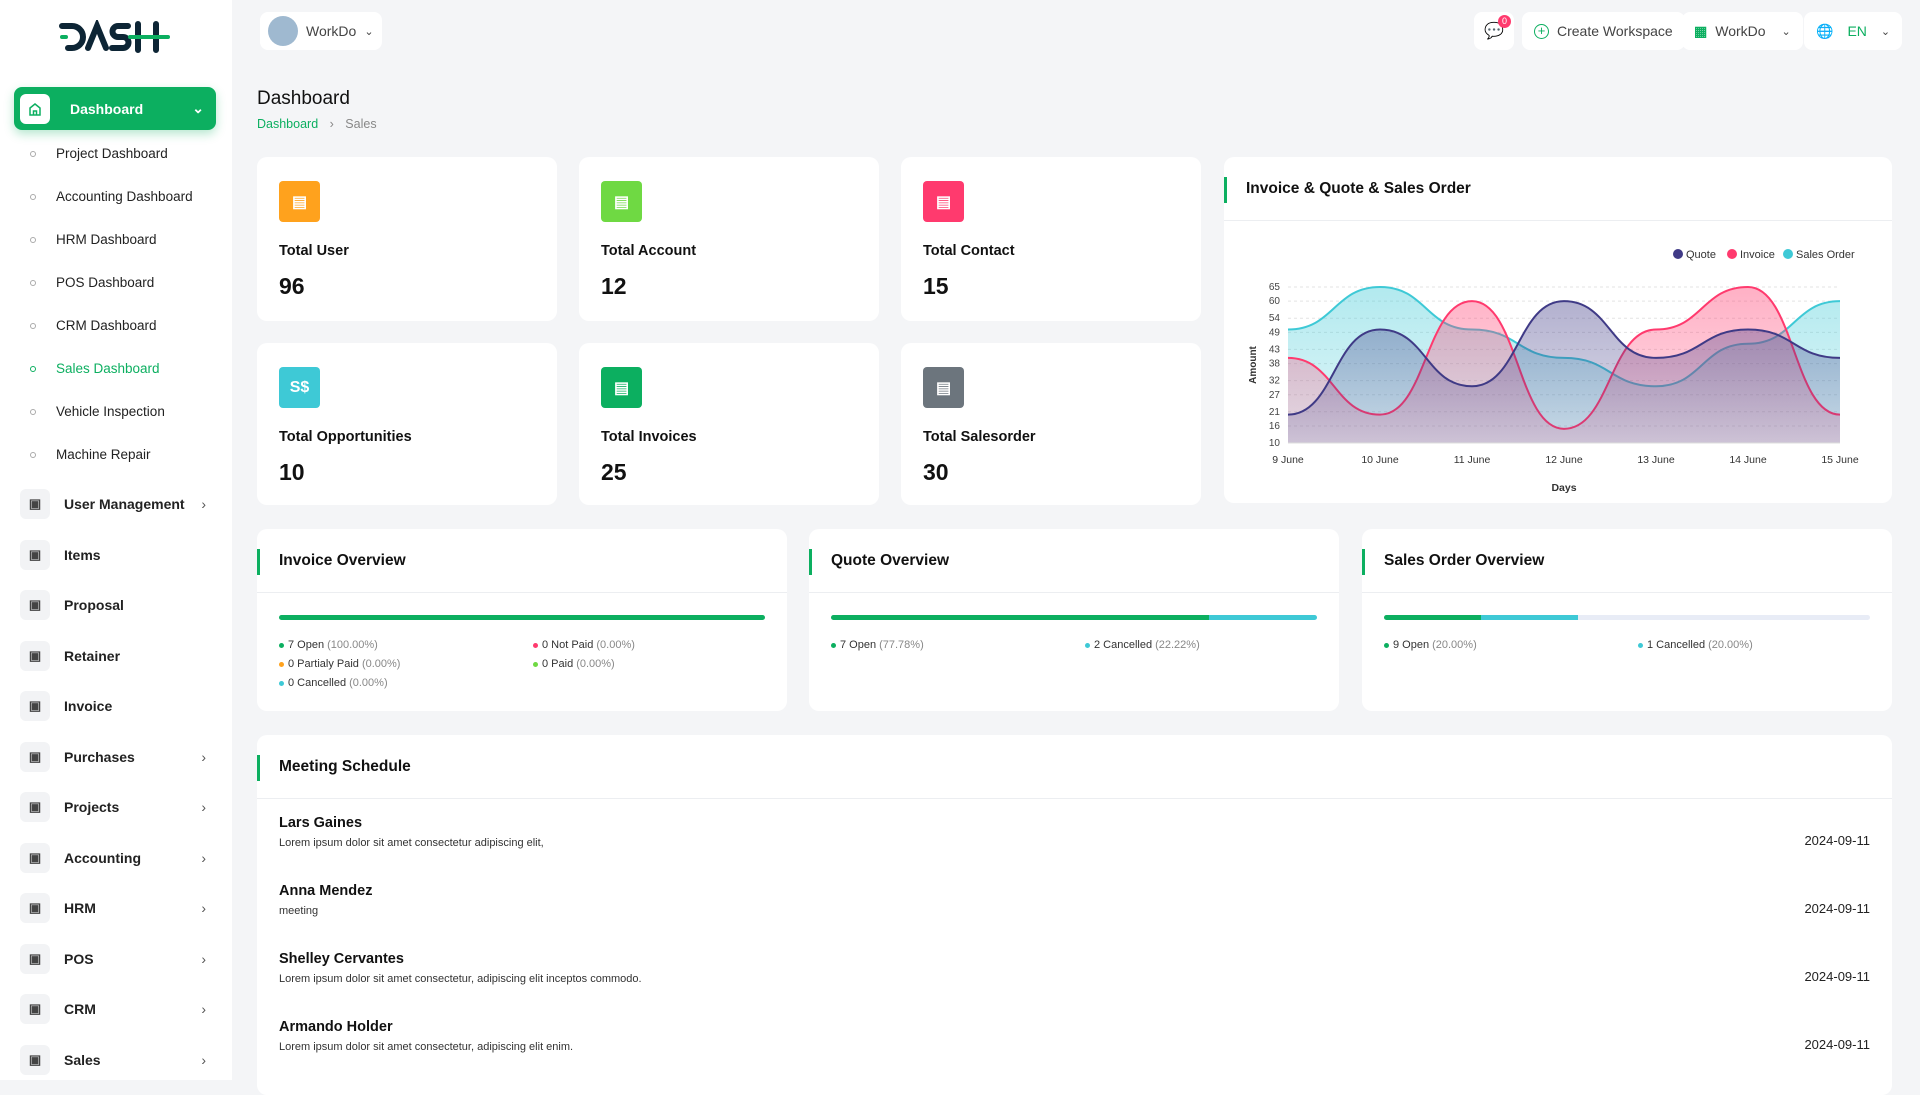  What do you see at coordinates (90, 454) in the screenshot?
I see `sidebar-subitem: Machine Repair` at bounding box center [90, 454].